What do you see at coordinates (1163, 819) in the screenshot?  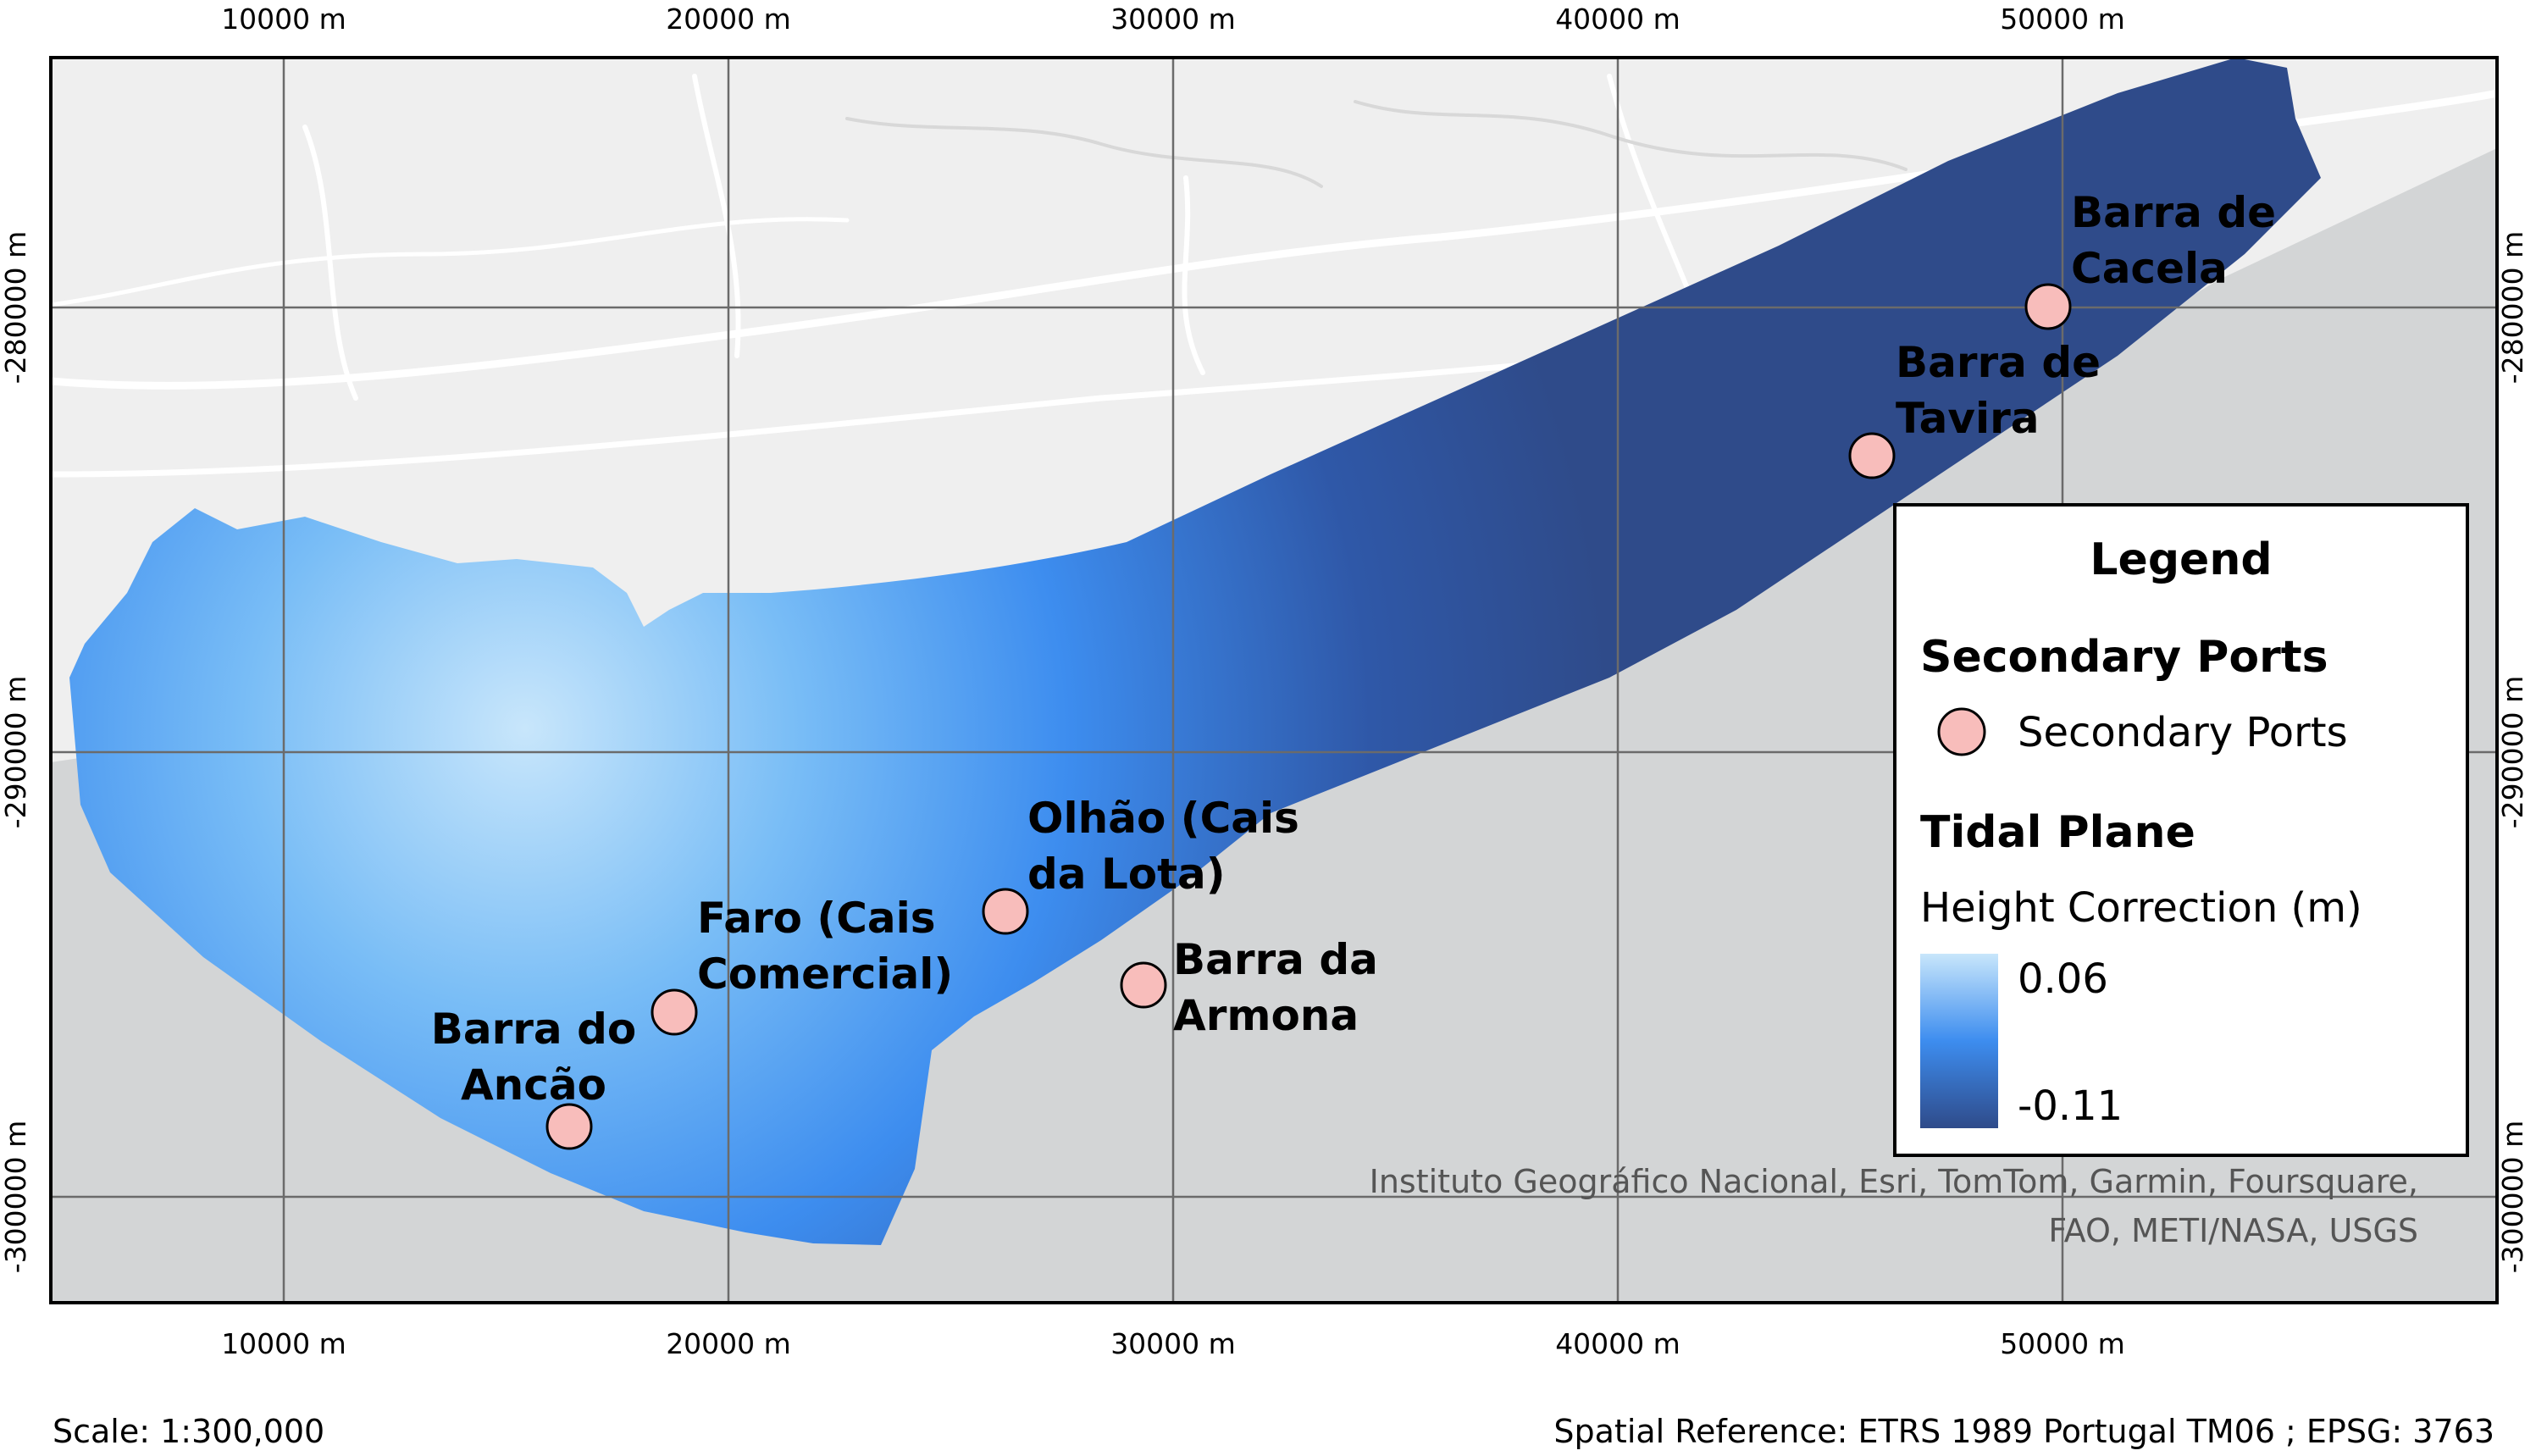 I see `port-label-3-line-1: Olhão (Cais` at bounding box center [1163, 819].